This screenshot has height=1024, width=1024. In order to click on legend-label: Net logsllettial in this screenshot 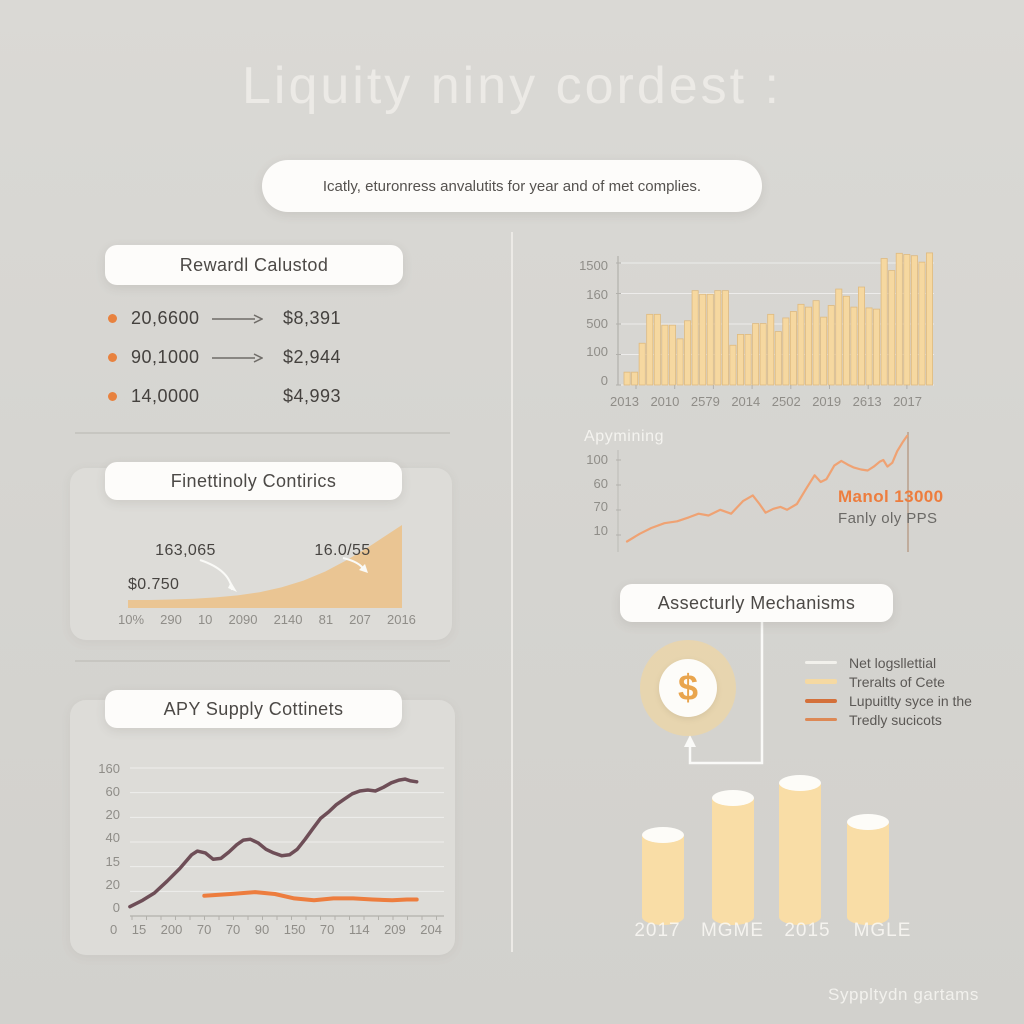, I will do `click(893, 662)`.